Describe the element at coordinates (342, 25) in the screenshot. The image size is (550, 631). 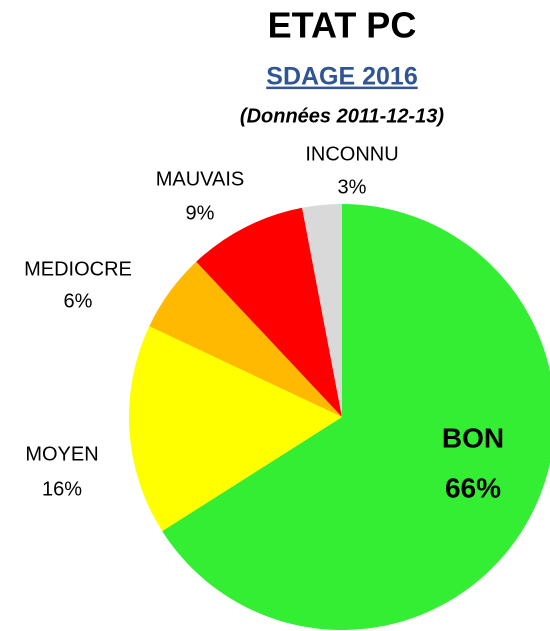
I see `chart-title: ETAT PC` at that location.